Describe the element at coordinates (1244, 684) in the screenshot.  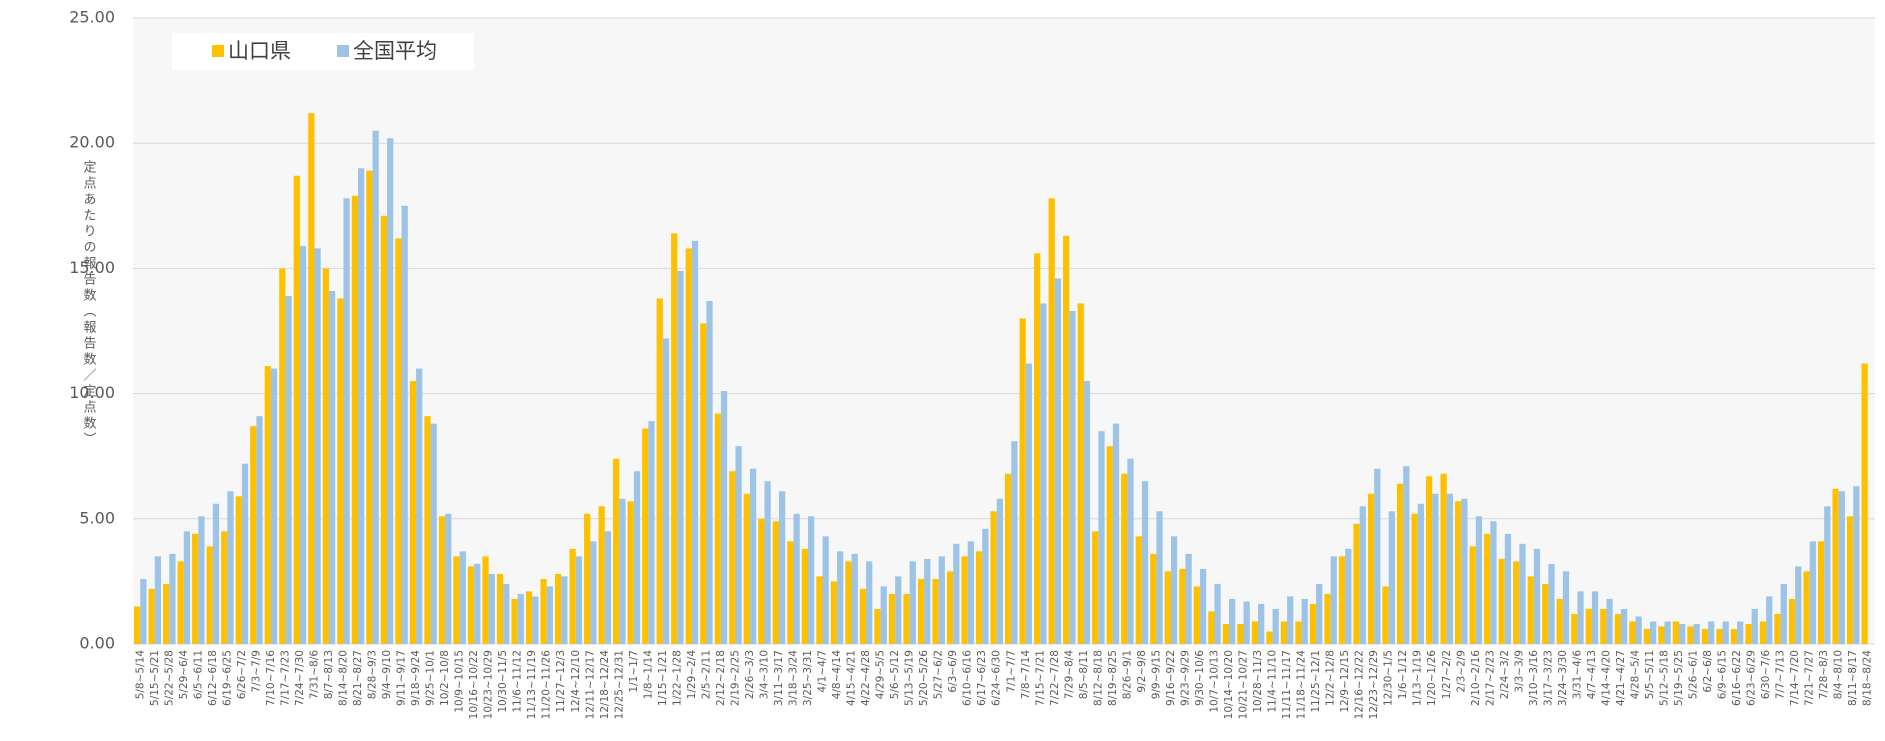
I see `x-tick-label: 10/21~10/27` at that location.